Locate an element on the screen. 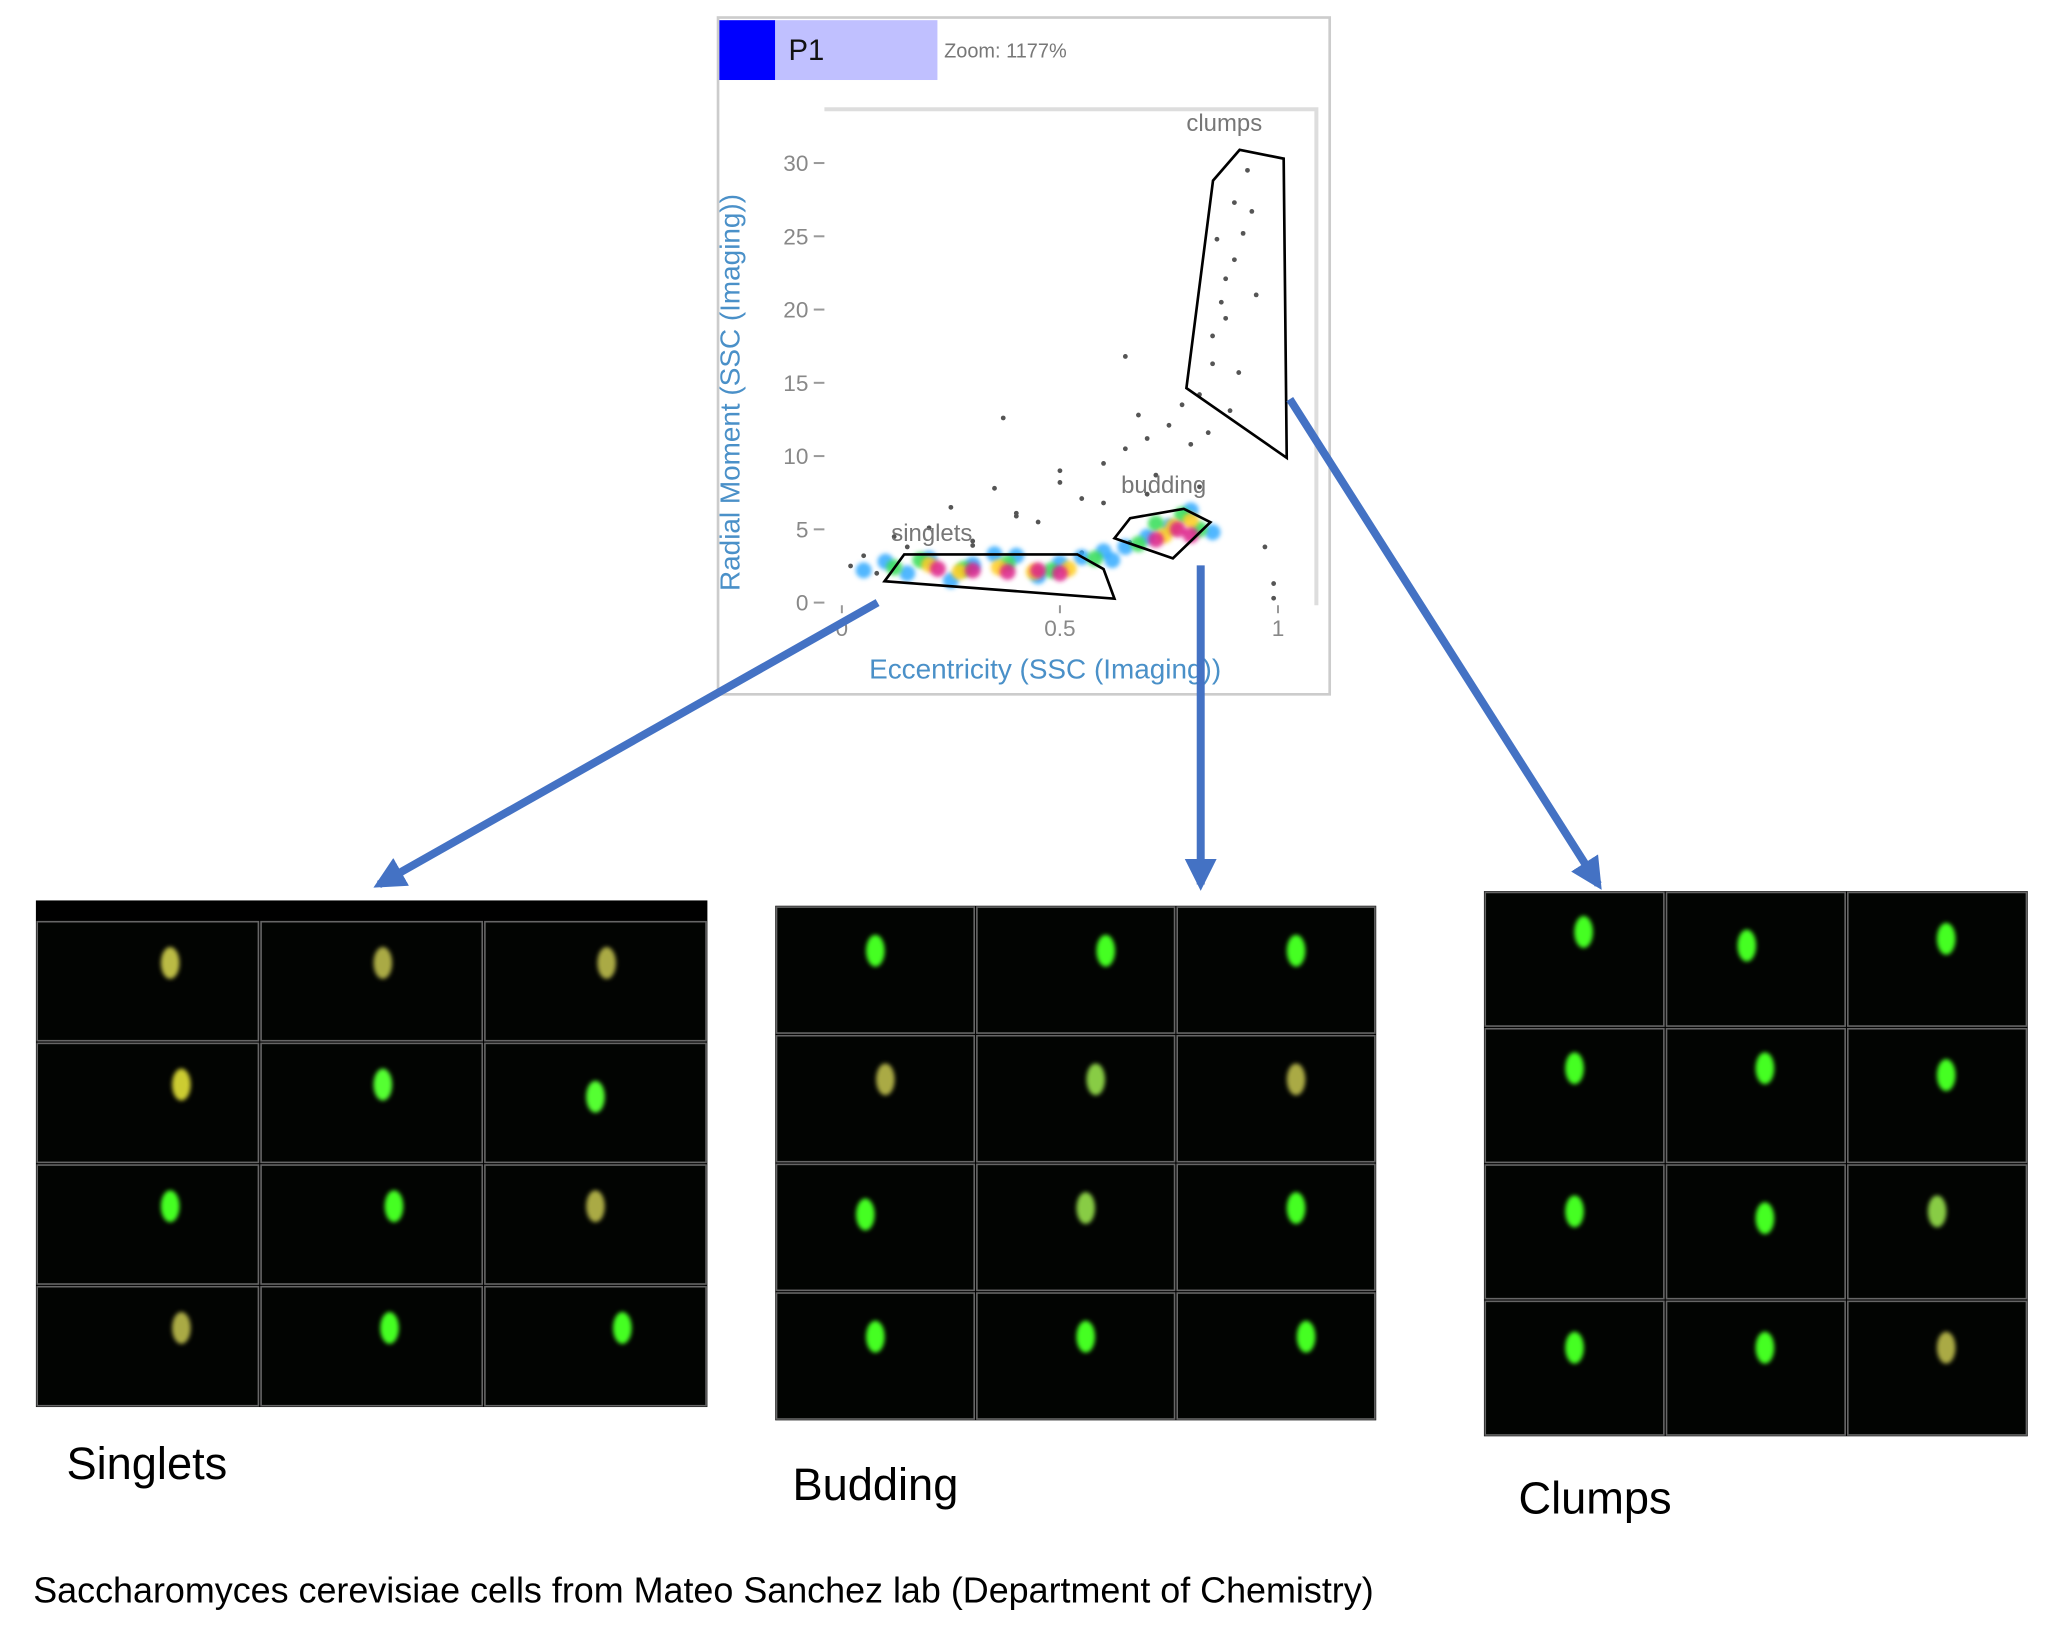 The image size is (2065, 1628). y-tick-label: 30 is located at coordinates (795, 163).